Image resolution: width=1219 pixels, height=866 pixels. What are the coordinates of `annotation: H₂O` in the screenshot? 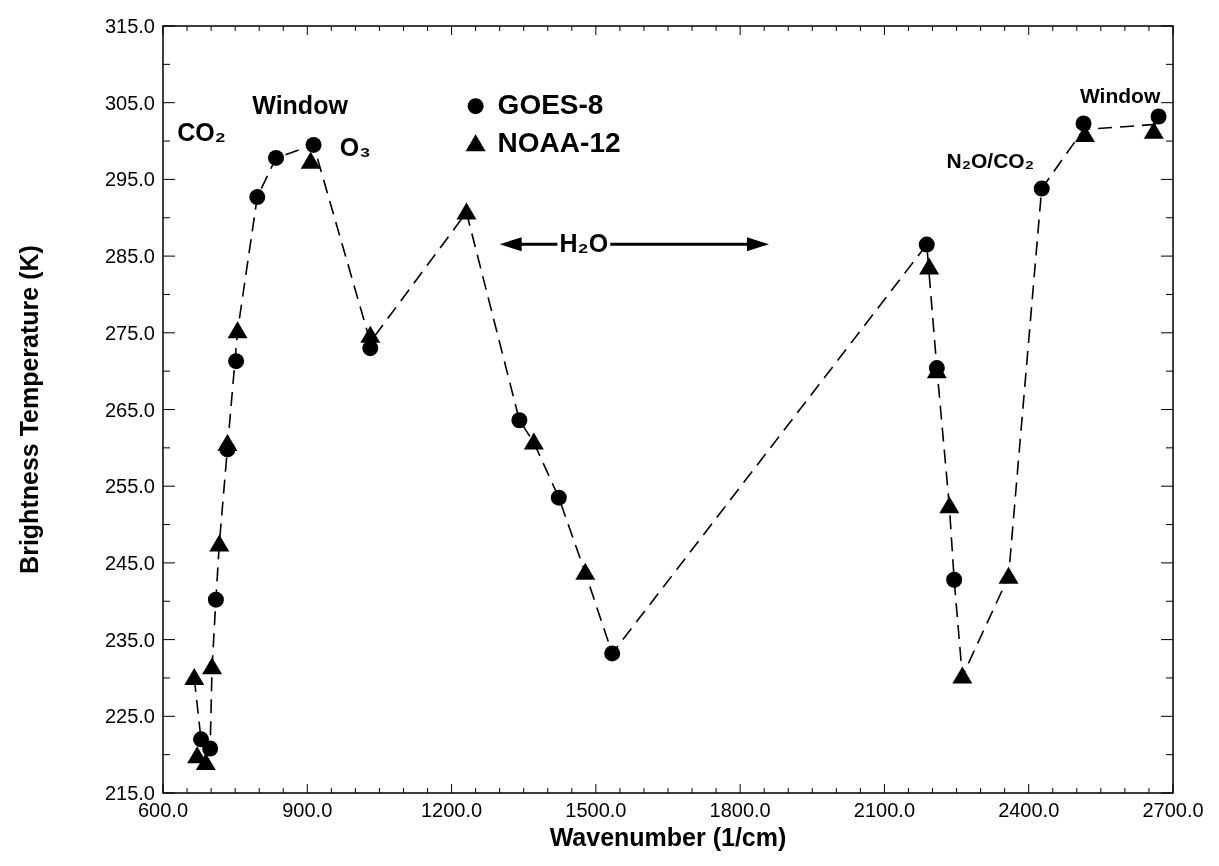 It's located at (584, 243).